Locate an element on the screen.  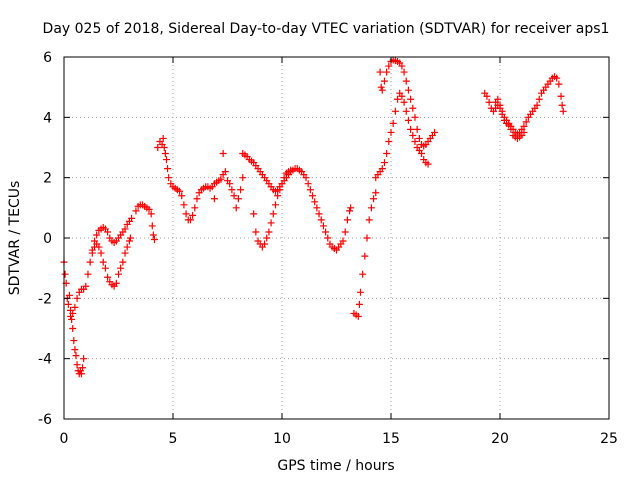
y-tick-label: -4 is located at coordinates (45, 360).